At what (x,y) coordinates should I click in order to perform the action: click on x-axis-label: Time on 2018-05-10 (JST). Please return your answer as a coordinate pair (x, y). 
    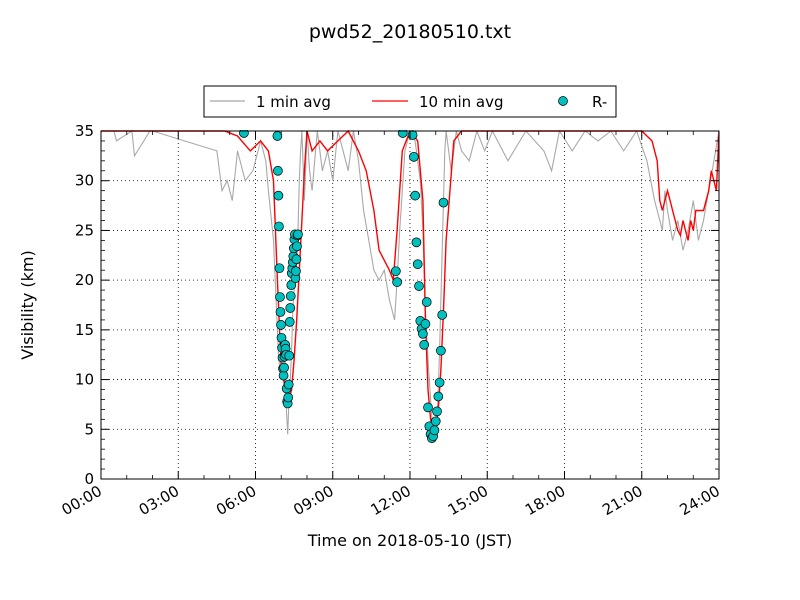
    Looking at the image, I should click on (409, 540).